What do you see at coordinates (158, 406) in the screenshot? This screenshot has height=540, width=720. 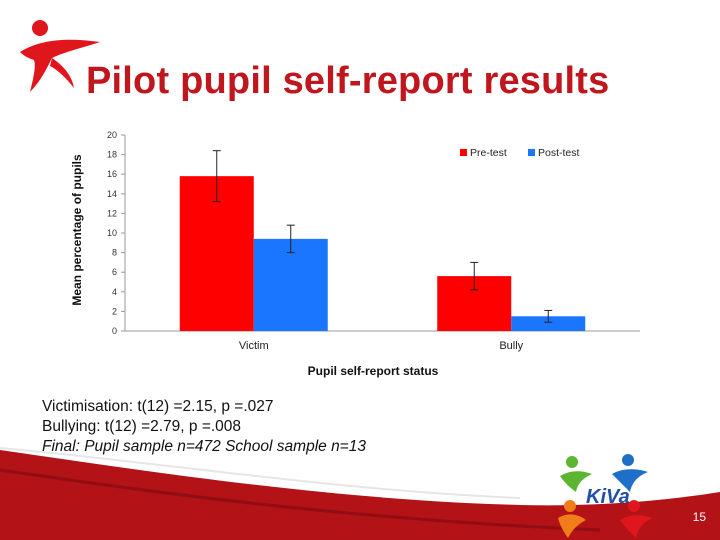 I see `stat-victimisation: Victimisation: t(12) =2.15, p =.027` at bounding box center [158, 406].